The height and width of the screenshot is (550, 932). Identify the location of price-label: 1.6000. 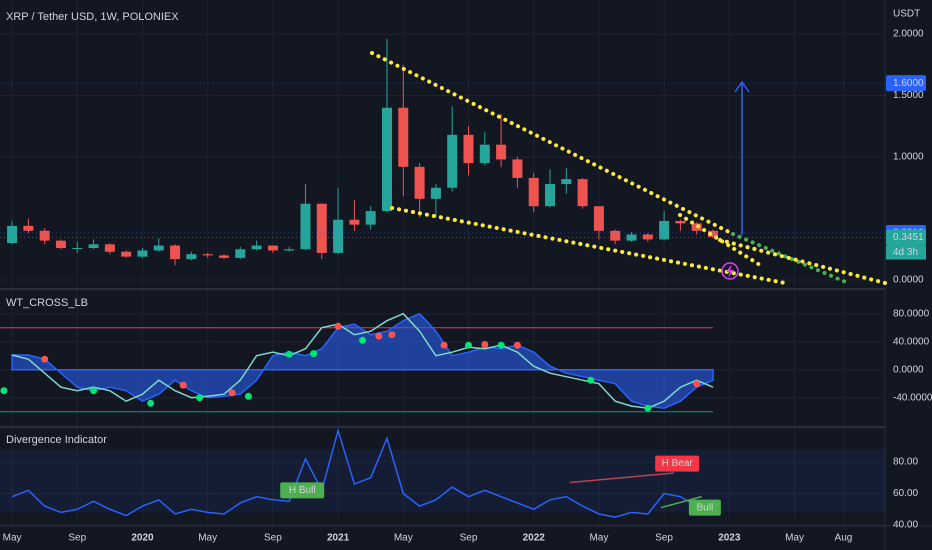
(908, 83).